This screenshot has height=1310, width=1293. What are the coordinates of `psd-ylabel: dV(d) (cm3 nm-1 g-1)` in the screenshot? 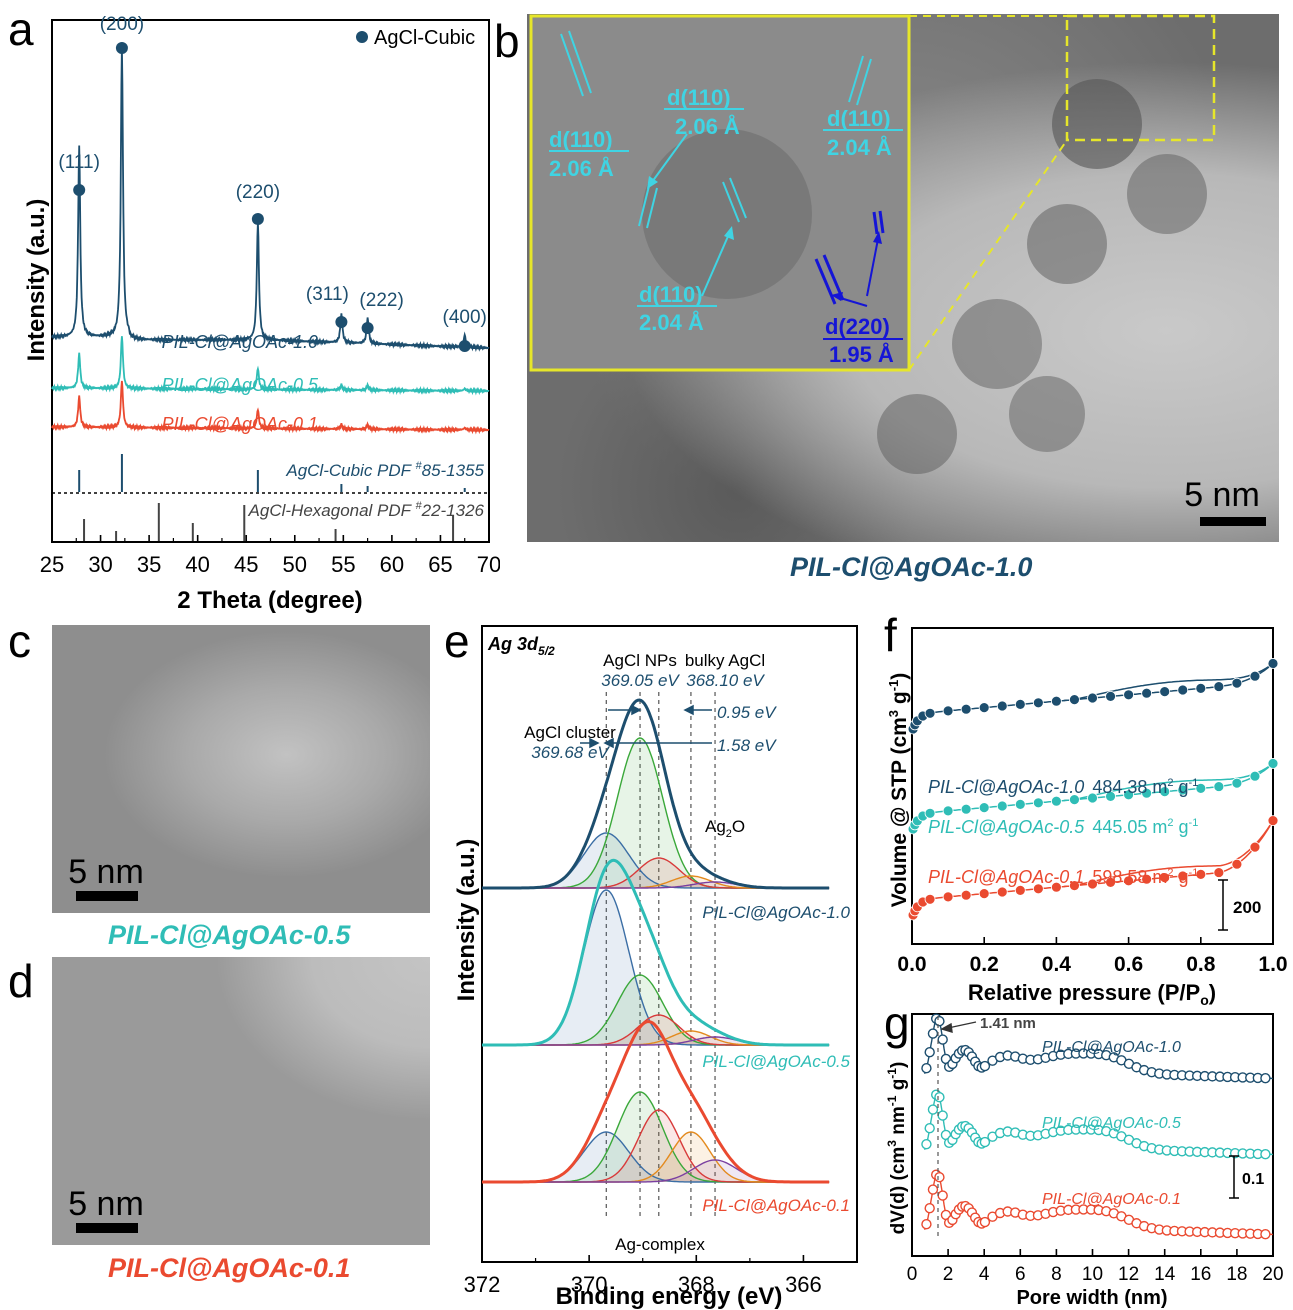 It's located at (897, 1148).